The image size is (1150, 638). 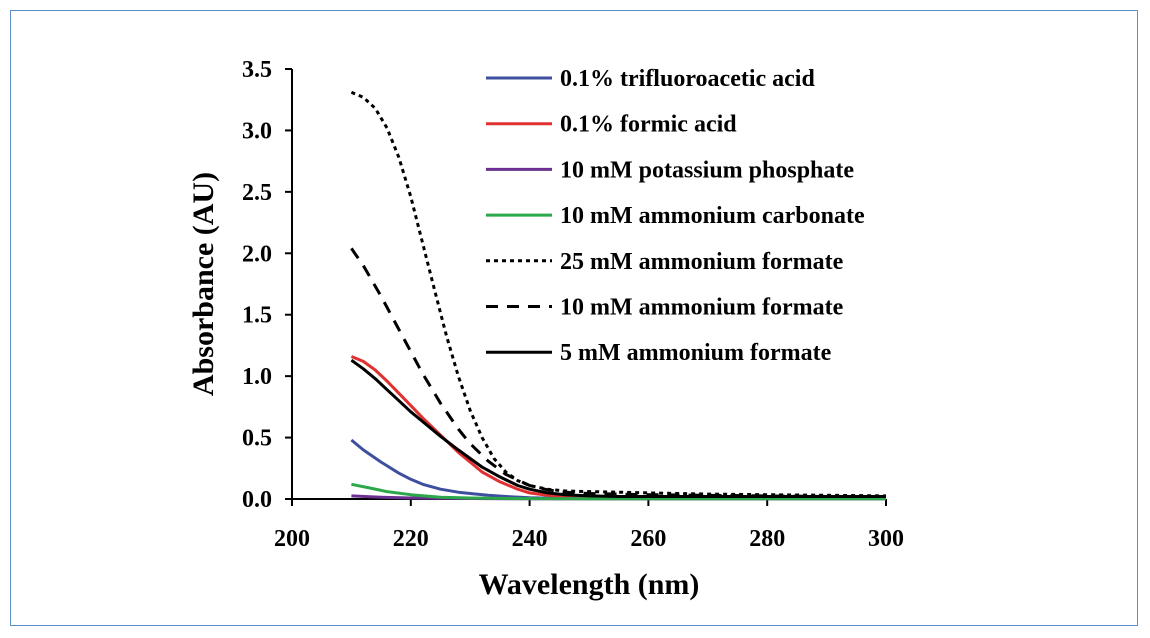 What do you see at coordinates (707, 170) in the screenshot?
I see `legend-label-3: 10 mM potassium phosphate` at bounding box center [707, 170].